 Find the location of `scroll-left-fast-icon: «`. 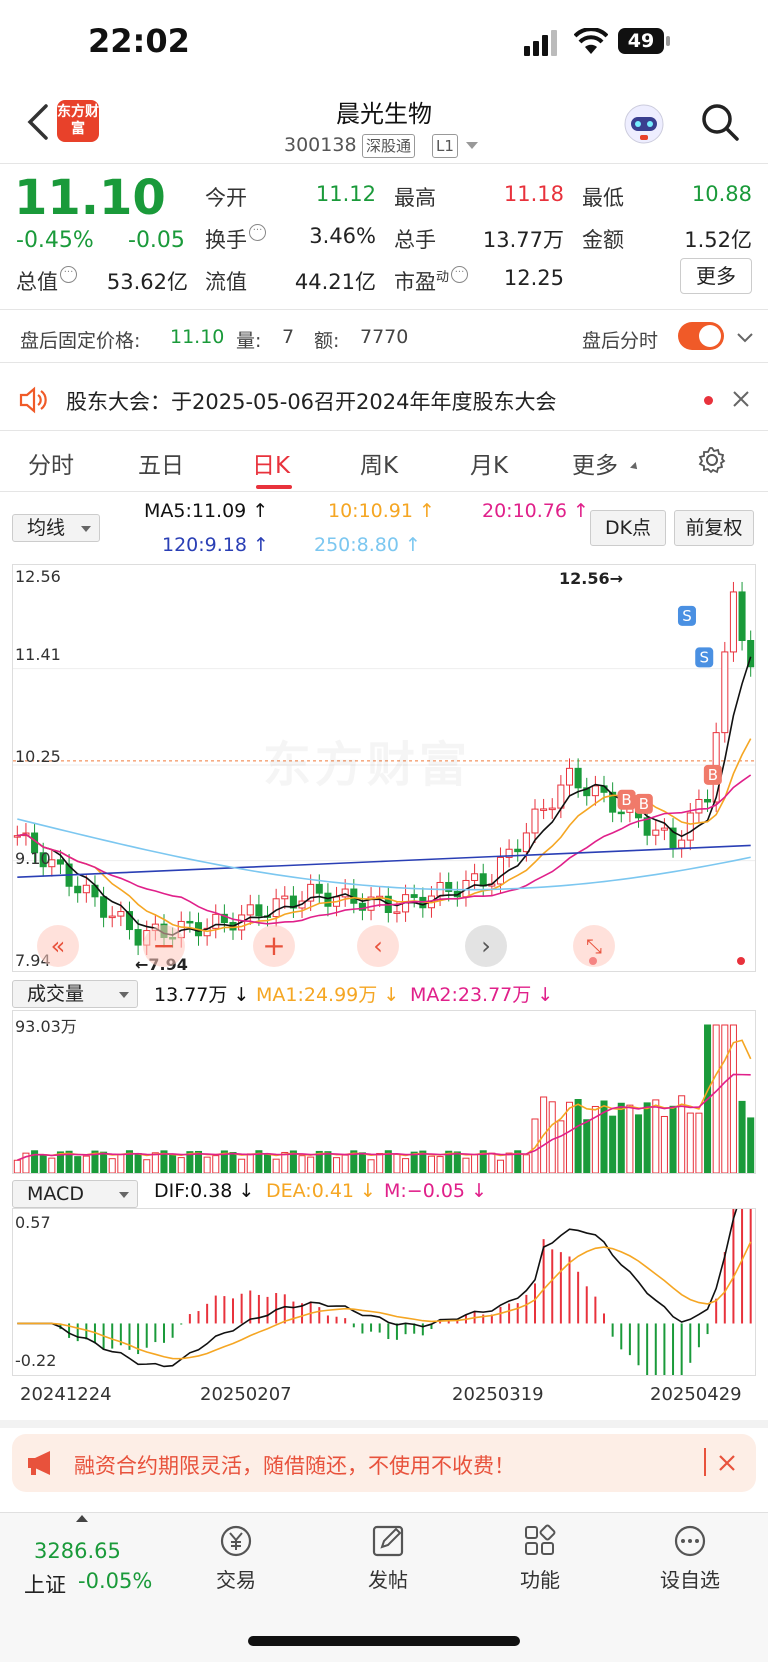

scroll-left-fast-icon: « is located at coordinates (58, 946).